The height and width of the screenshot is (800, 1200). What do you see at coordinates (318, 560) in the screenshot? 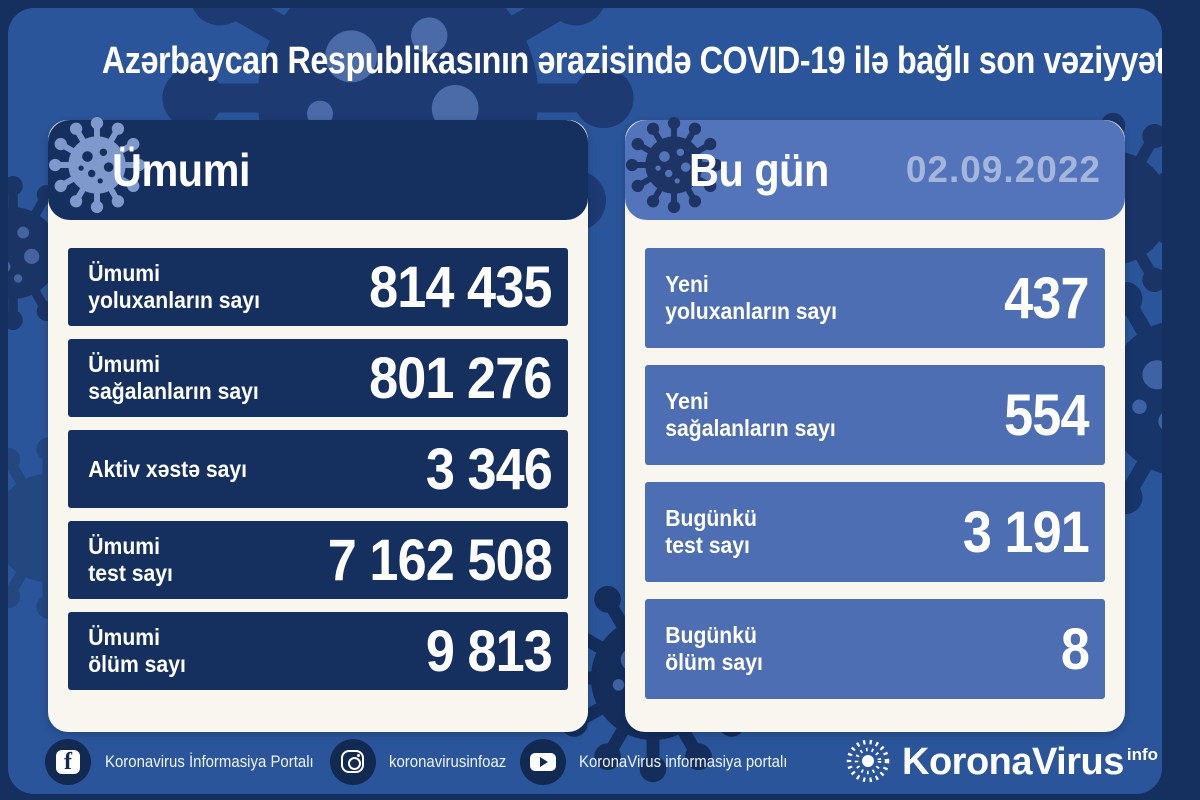
I see `stat-row-total-tests: Ümumi test sayı 7 162 508` at bounding box center [318, 560].